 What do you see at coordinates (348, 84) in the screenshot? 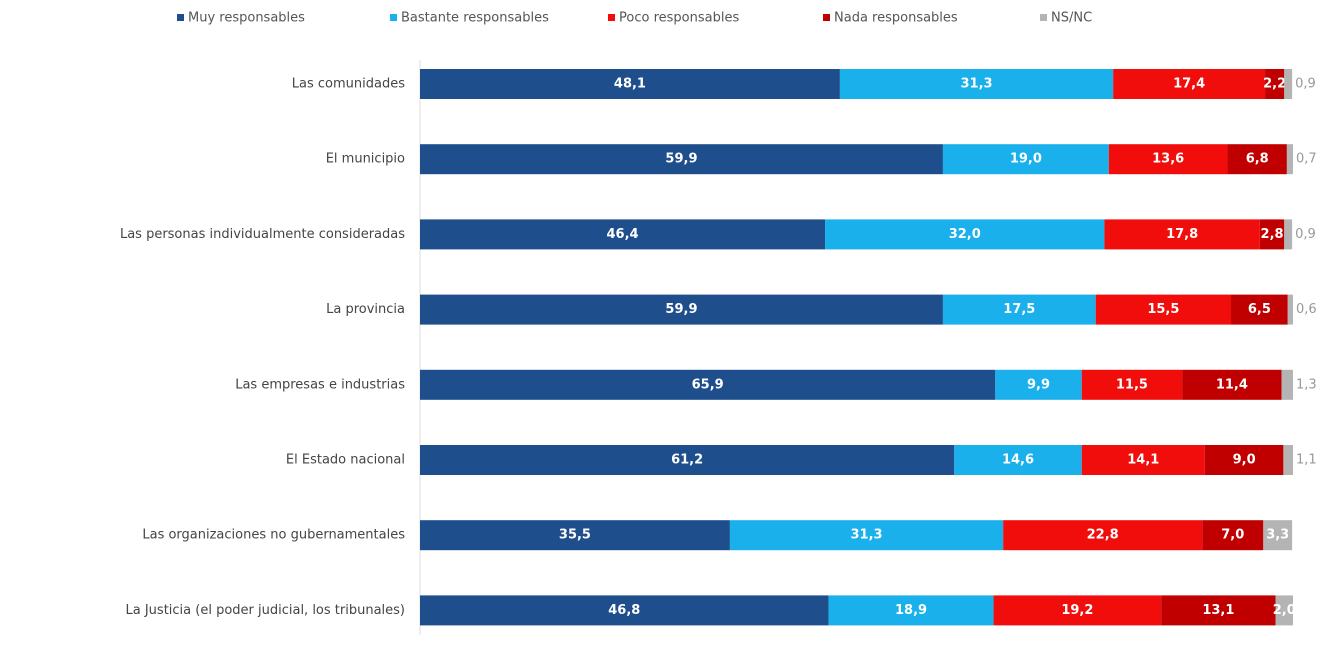
I see `category-label: Las comunidades` at bounding box center [348, 84].